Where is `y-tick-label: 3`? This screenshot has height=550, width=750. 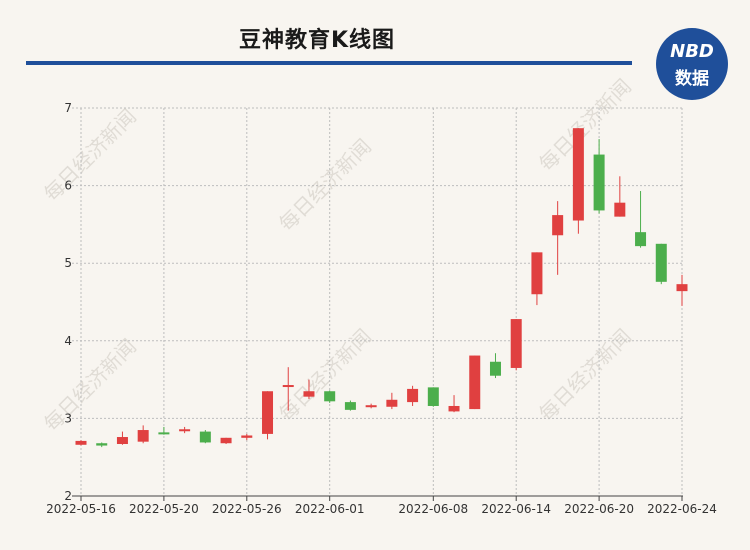
y-tick-label: 3 is located at coordinates (68, 418).